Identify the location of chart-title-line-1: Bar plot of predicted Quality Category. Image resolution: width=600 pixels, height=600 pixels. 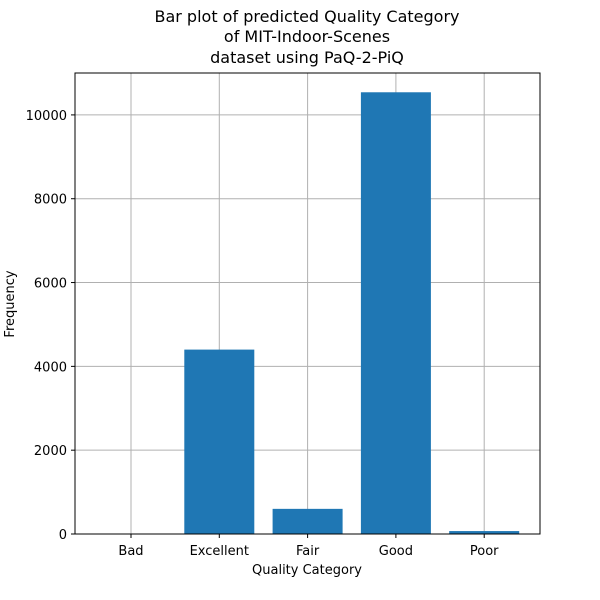
(306, 16).